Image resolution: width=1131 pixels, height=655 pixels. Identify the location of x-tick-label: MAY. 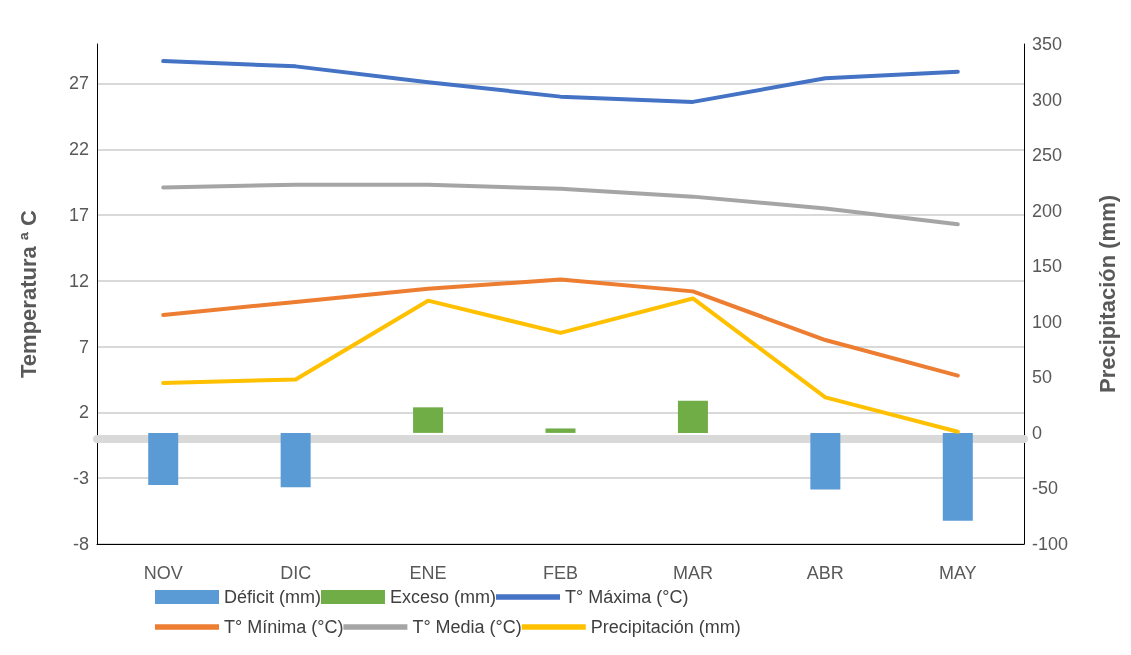
(957, 573).